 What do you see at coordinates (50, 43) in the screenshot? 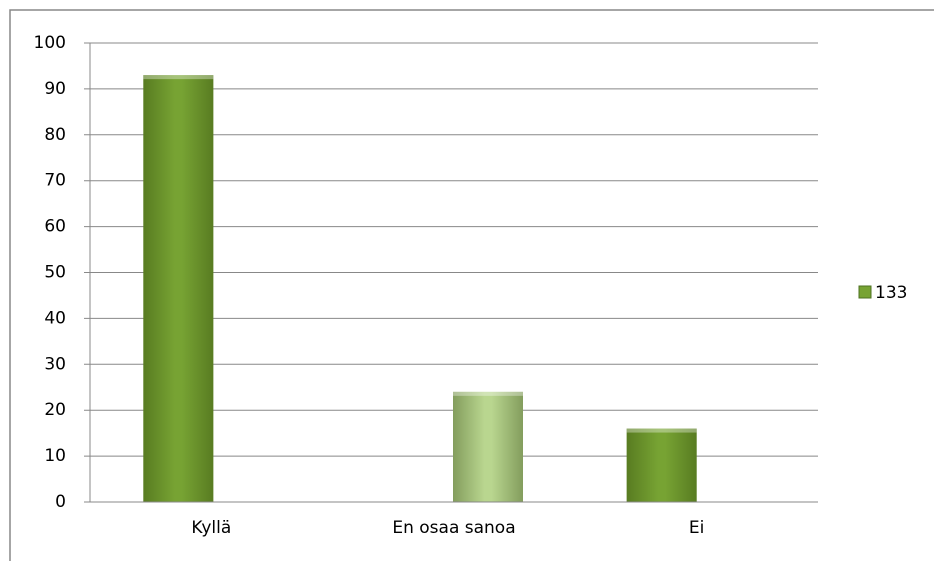
I see `y-tick-label: 100` at bounding box center [50, 43].